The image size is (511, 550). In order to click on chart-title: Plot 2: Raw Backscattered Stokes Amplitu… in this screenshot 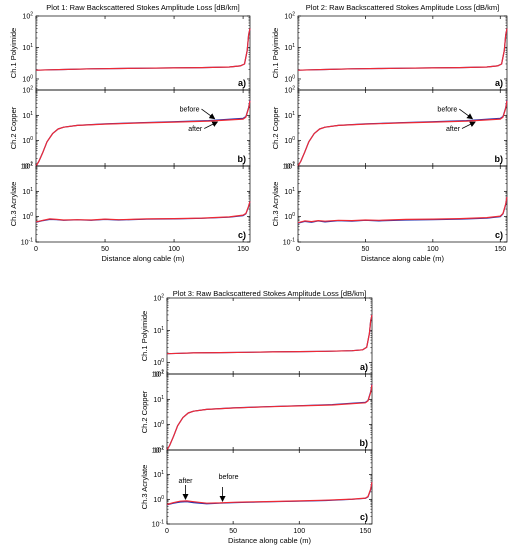, I will do `click(402, 7)`.